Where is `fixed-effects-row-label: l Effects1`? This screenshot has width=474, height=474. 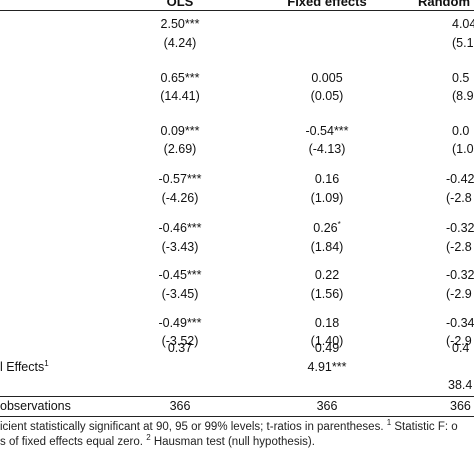
fixed-effects-row-label: l Effects1 is located at coordinates (24, 367).